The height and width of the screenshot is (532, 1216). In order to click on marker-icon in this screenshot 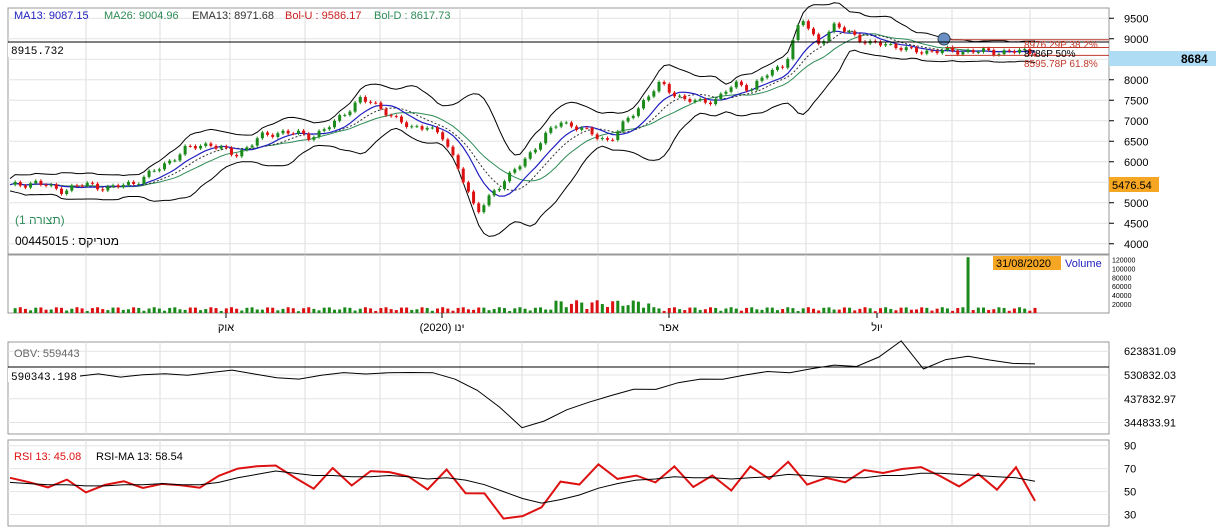, I will do `click(944, 39)`.